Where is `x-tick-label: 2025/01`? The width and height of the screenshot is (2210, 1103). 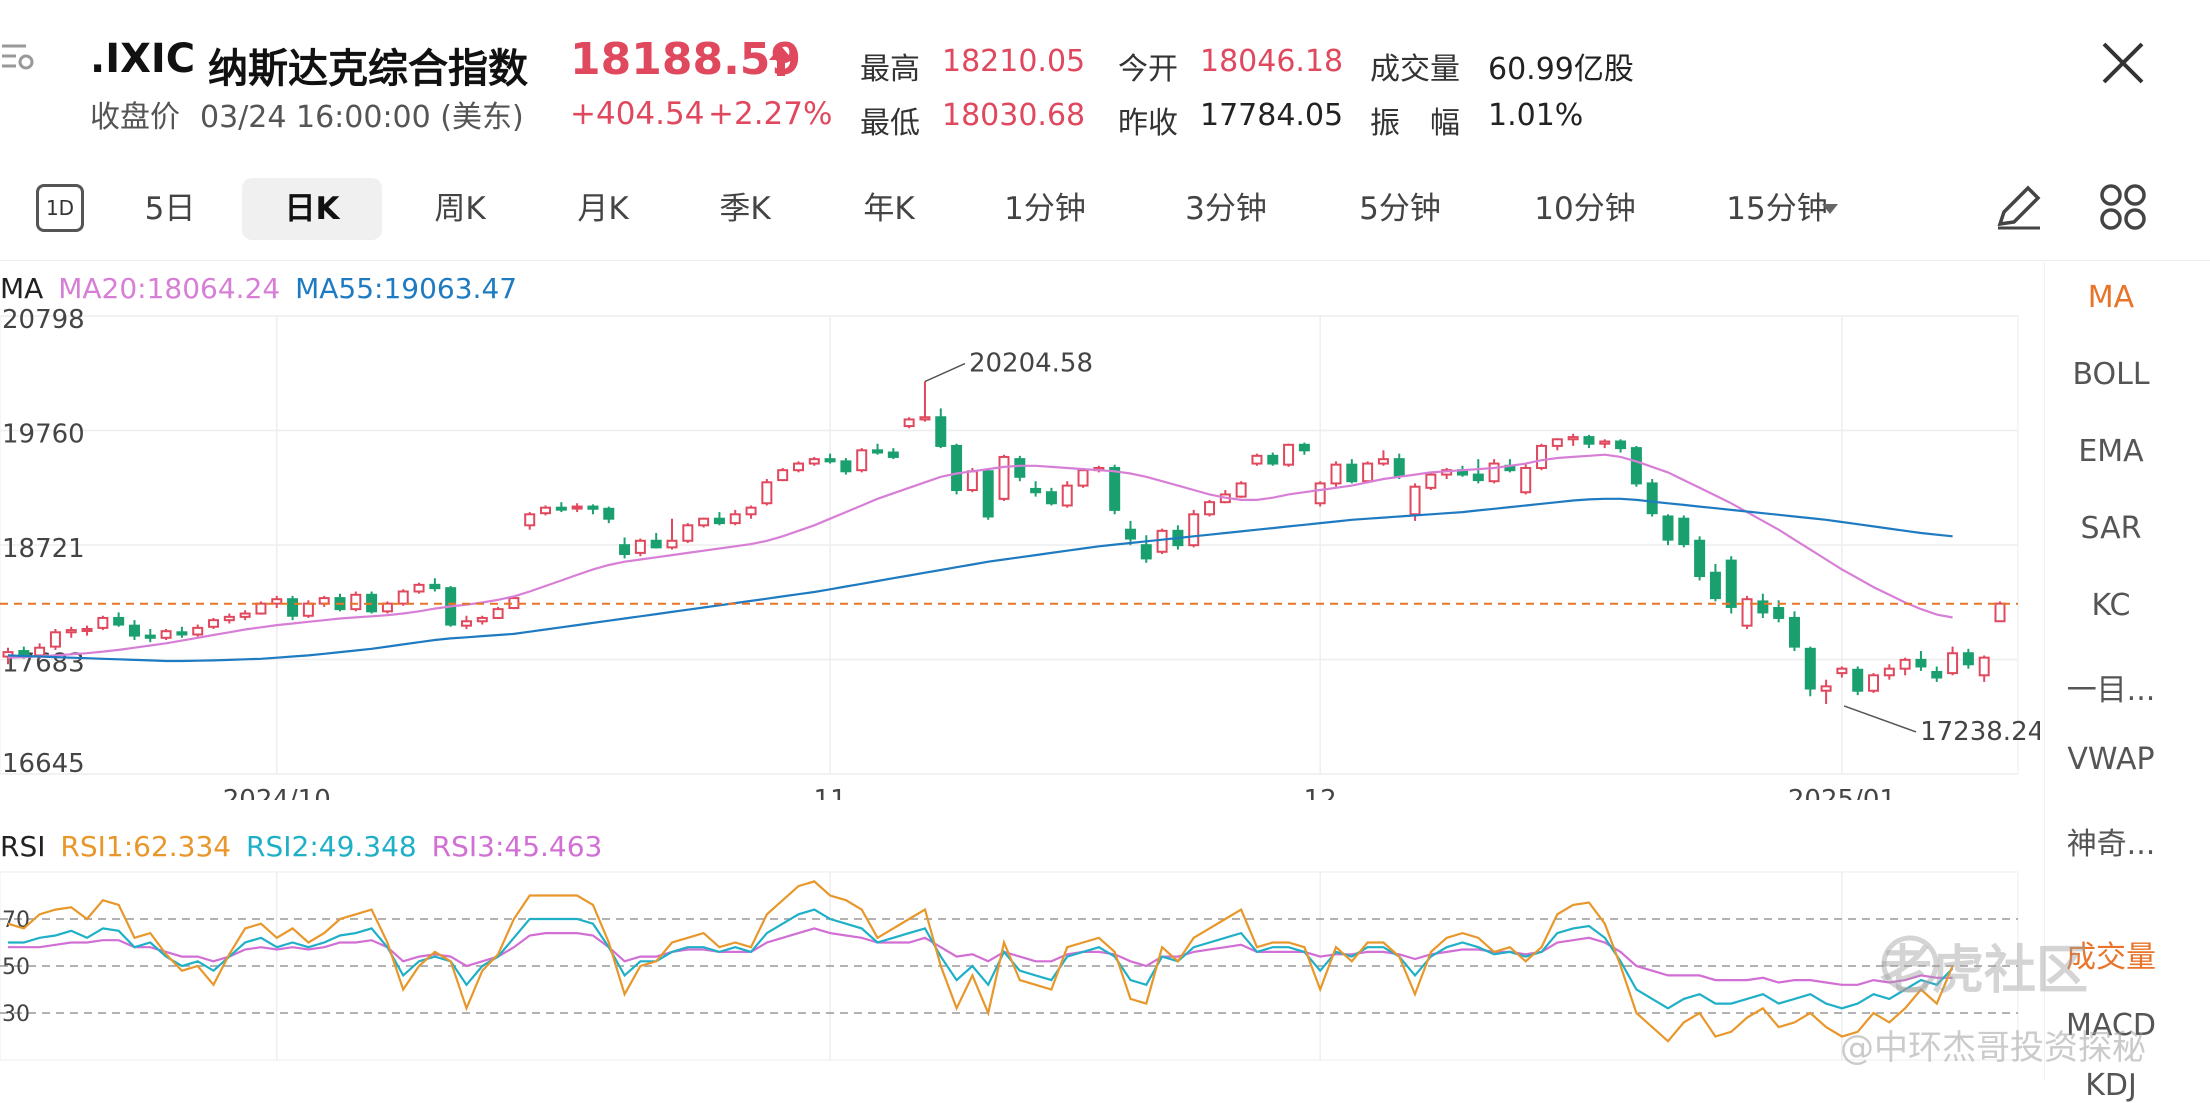
x-tick-label: 2025/01 is located at coordinates (1842, 792).